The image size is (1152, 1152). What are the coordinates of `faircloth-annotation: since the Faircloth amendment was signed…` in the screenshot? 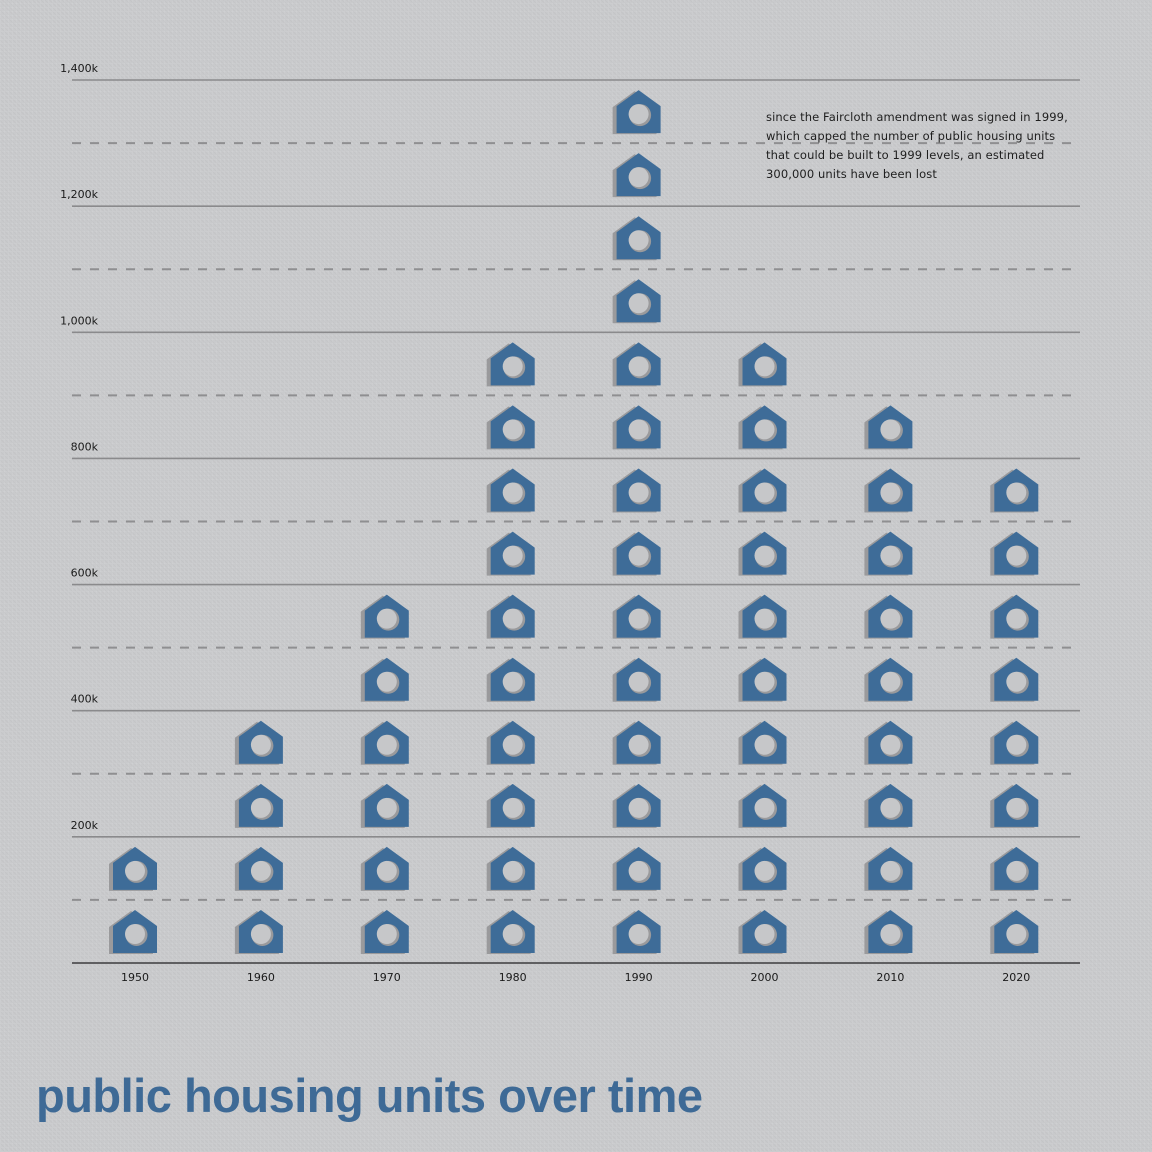 It's located at (926, 146).